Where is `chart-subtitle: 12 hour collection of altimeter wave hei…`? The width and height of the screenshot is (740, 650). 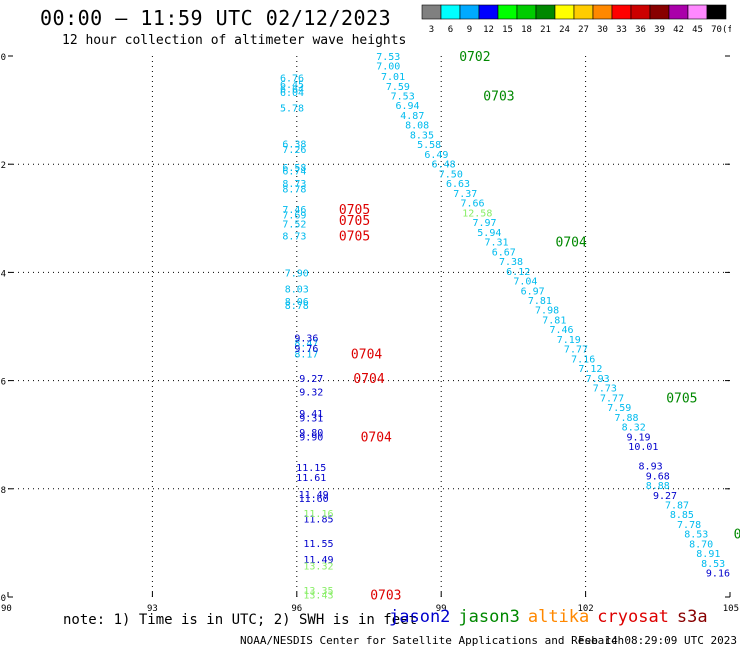
chart-subtitle: 12 hour collection of altimeter wave hei… is located at coordinates (234, 40).